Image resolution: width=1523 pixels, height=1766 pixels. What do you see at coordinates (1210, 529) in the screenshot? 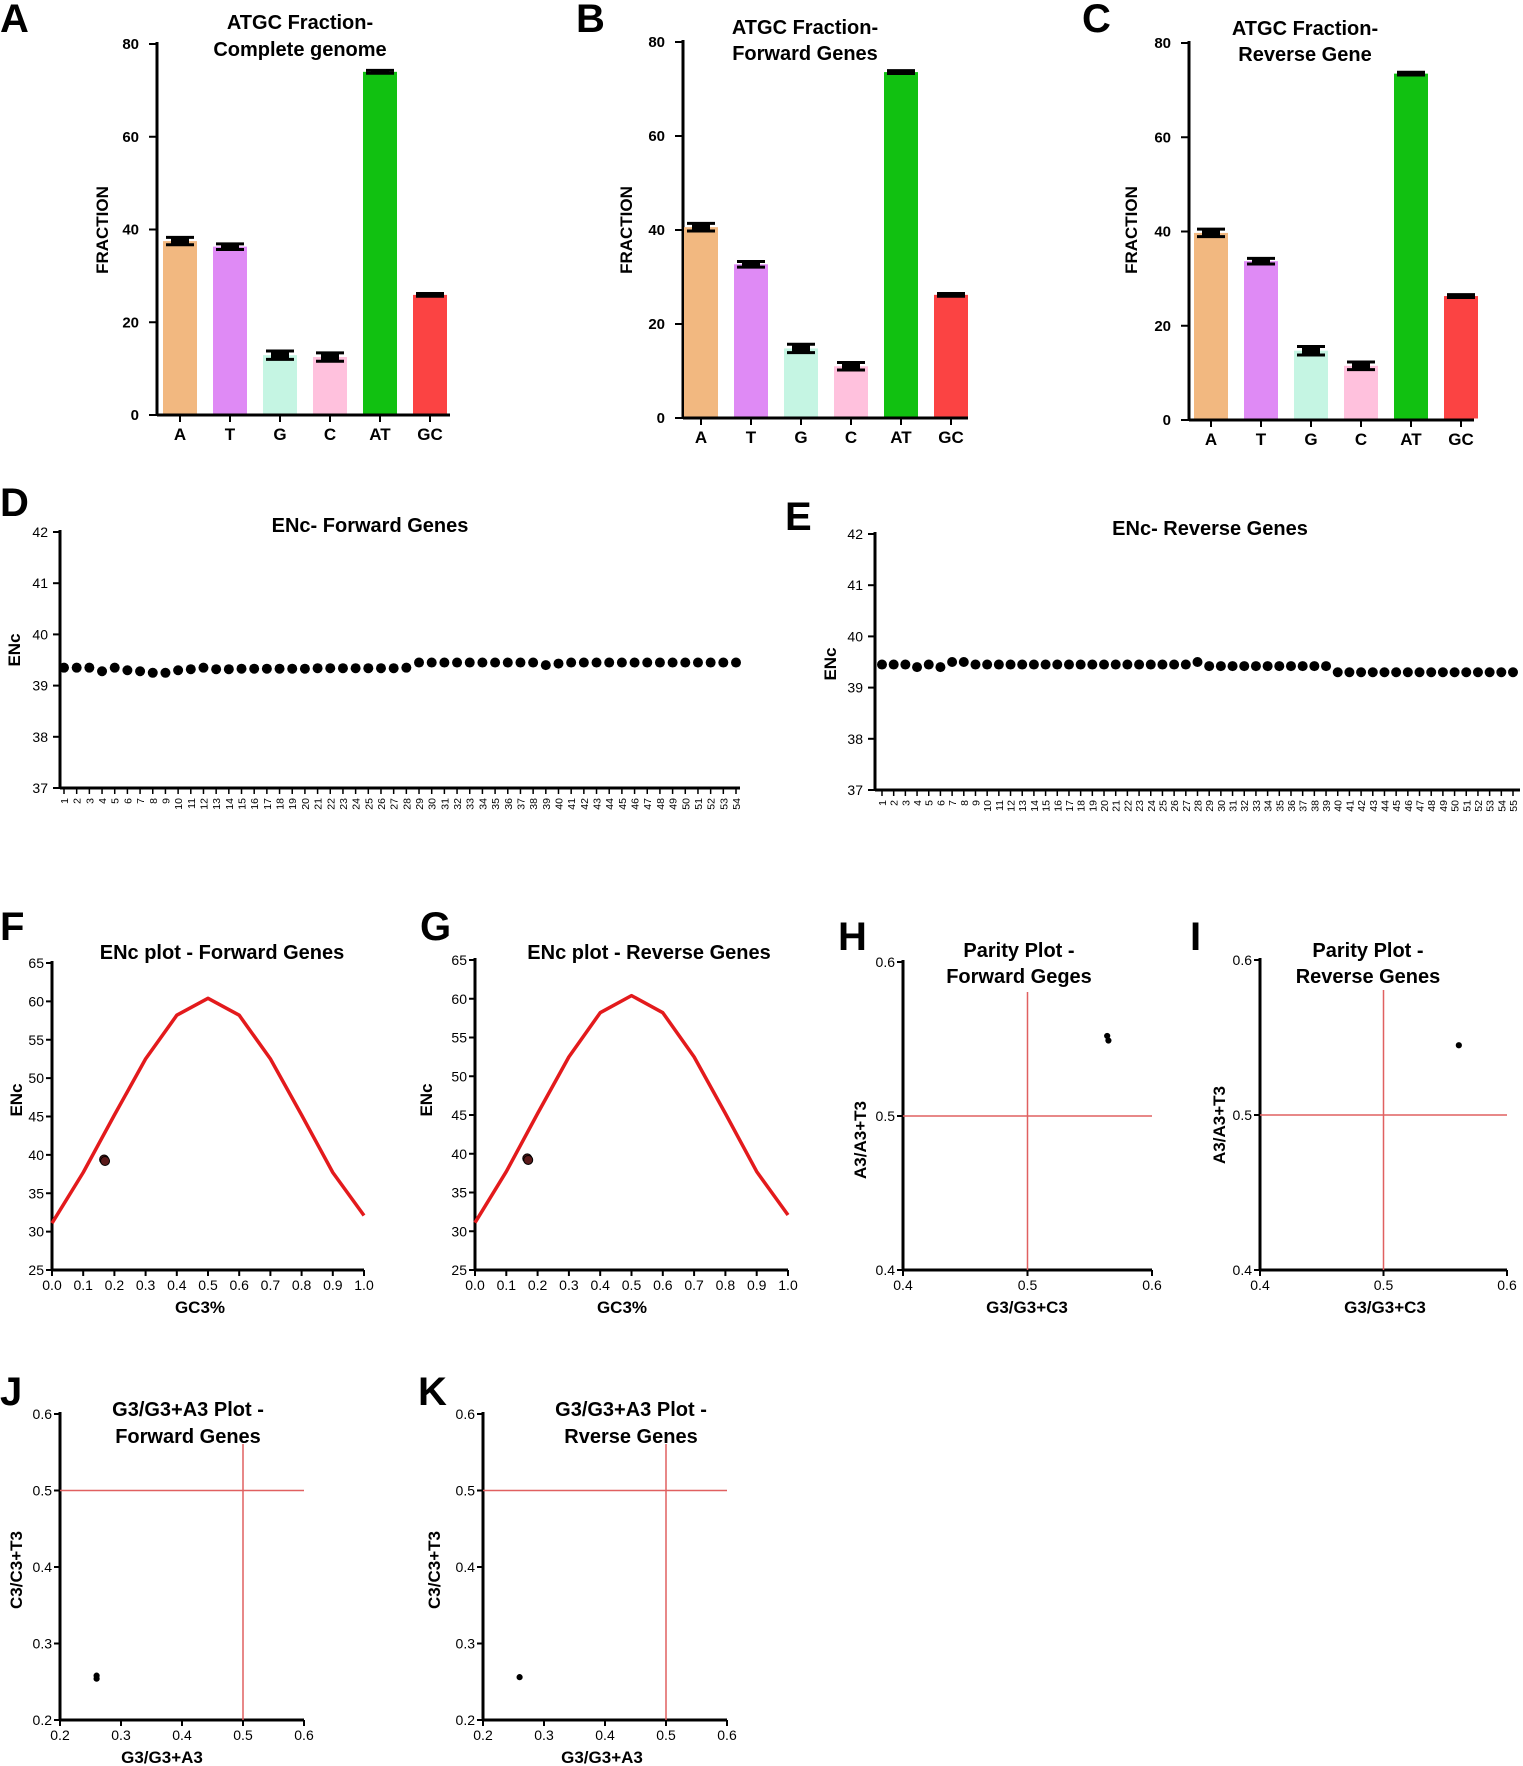
I see `chart-title: ENc- Reverse Genes` at bounding box center [1210, 529].